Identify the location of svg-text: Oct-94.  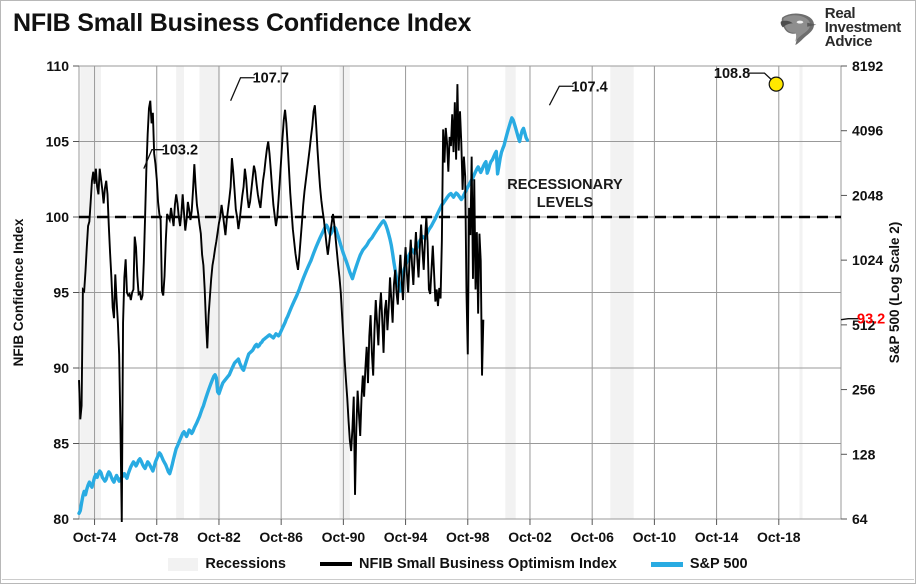
(406, 537).